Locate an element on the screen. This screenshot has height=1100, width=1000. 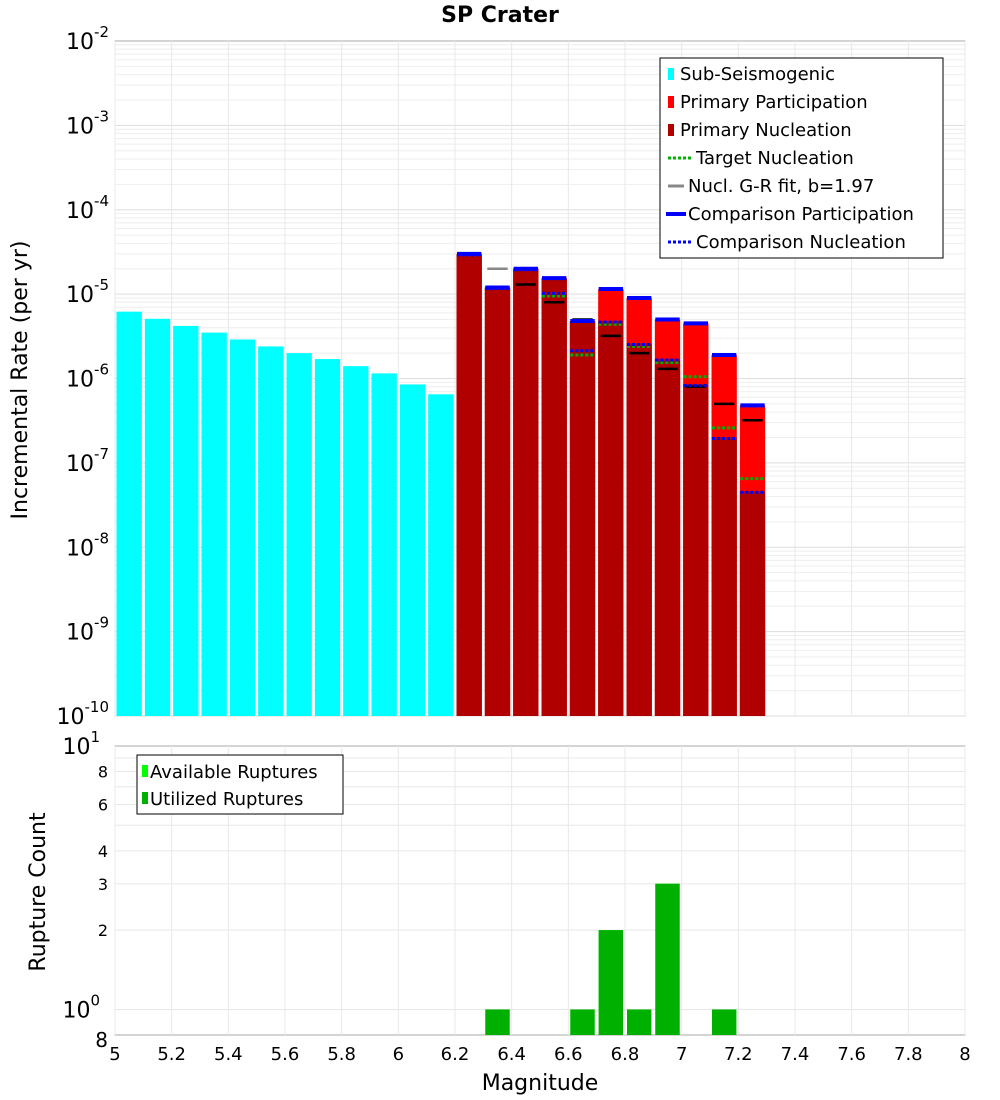
count-y-tick-label: 3 is located at coordinates (103, 884).